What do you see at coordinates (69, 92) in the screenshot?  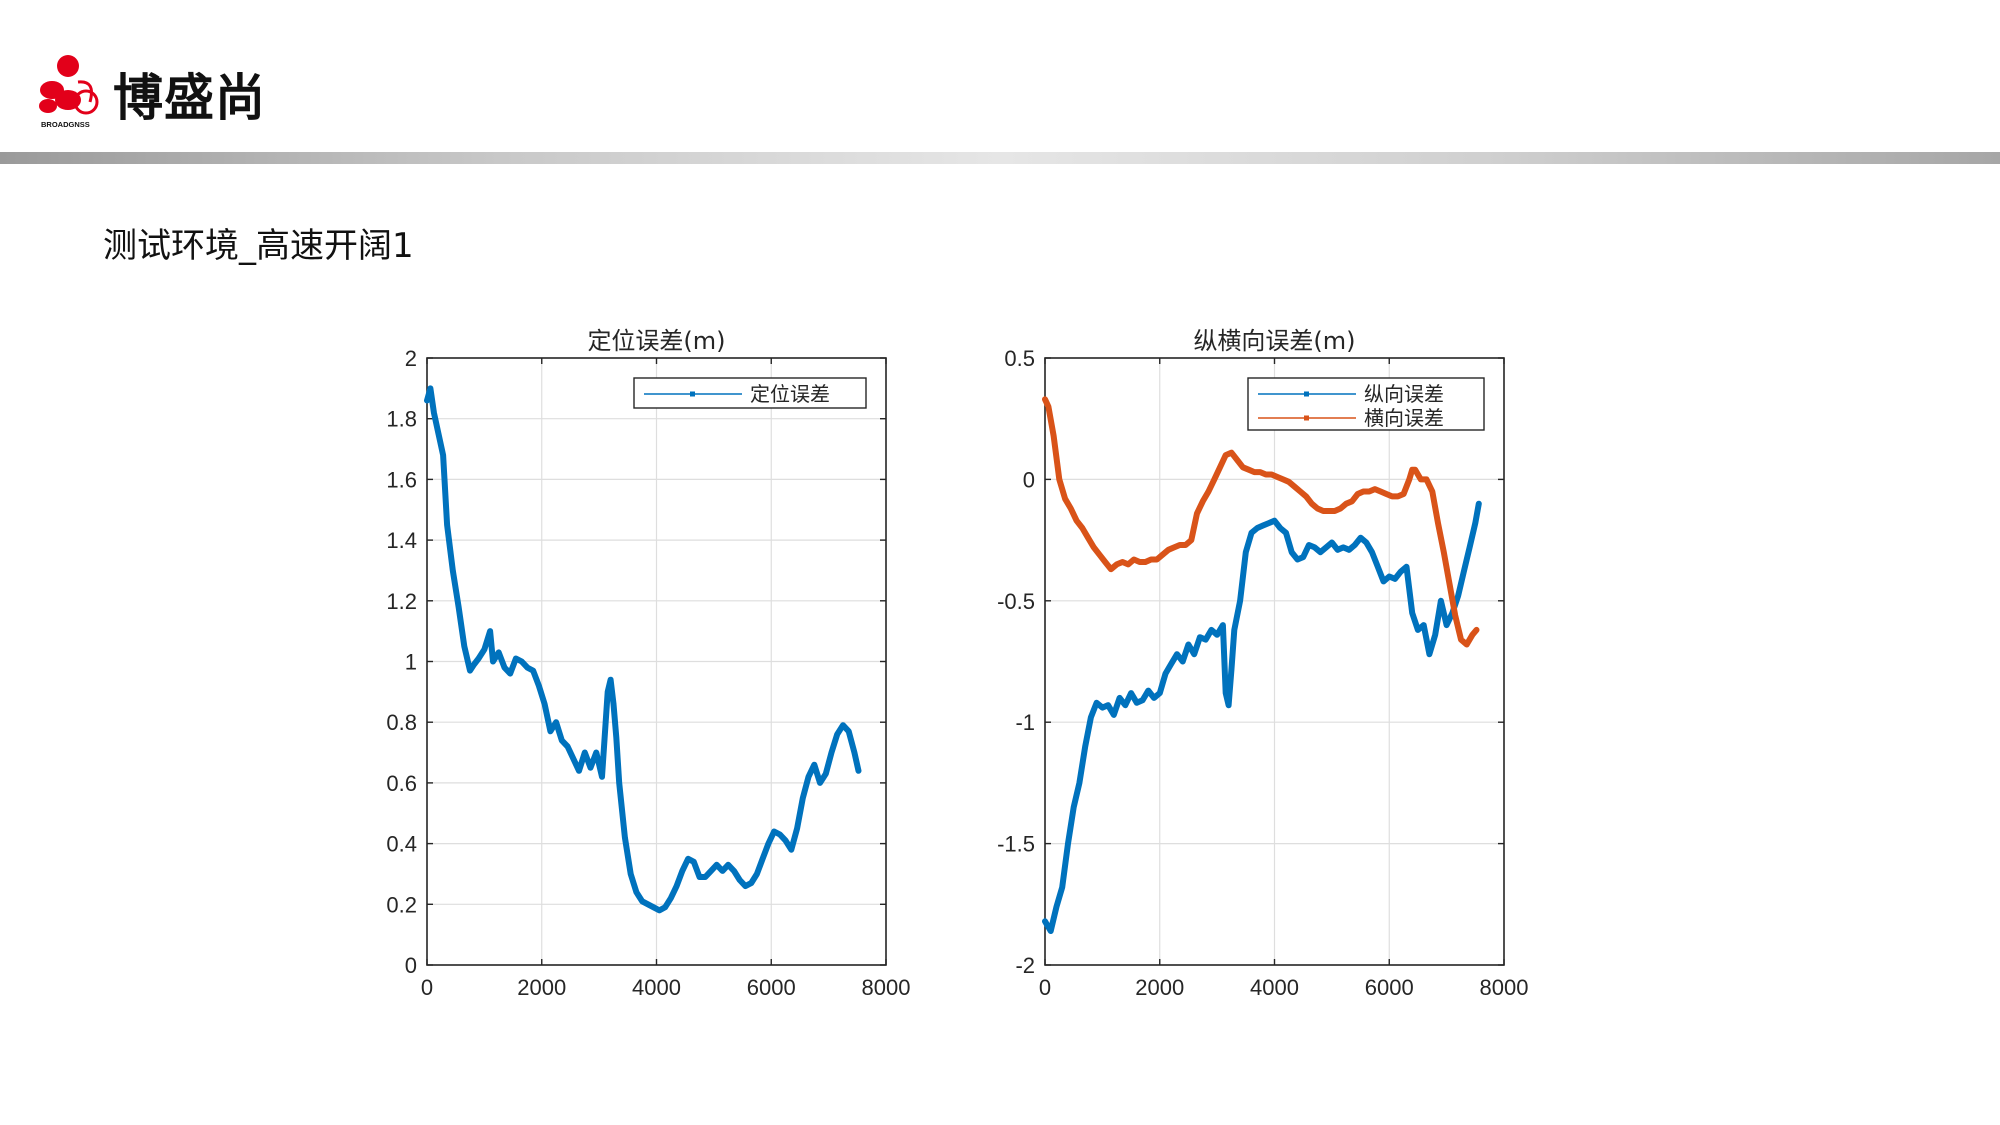 I see `brand-logo-icon: BROADGNSS` at bounding box center [69, 92].